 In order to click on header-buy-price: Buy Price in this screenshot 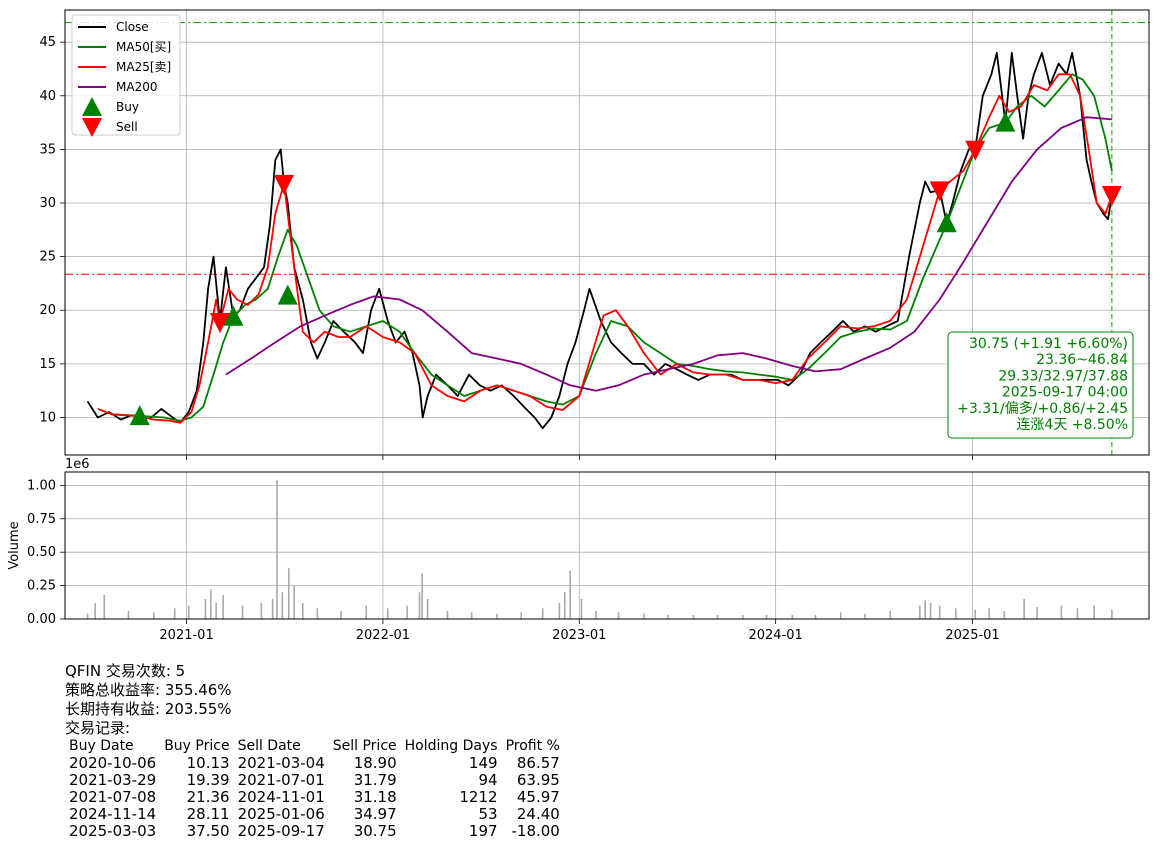, I will do `click(197, 746)`.